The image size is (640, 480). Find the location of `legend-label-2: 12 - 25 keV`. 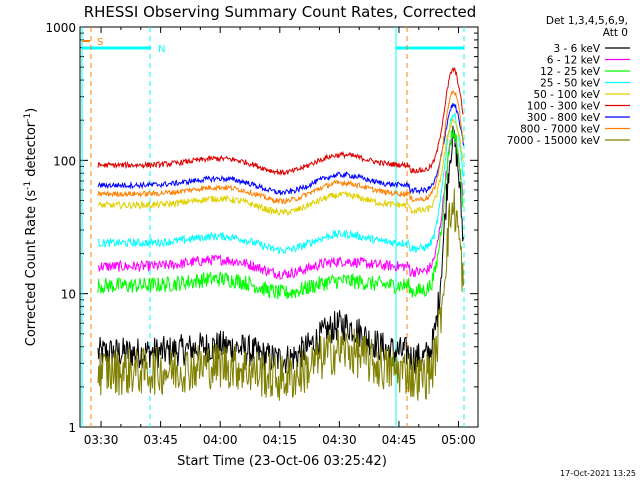

legend-label-2: 12 - 25 keV is located at coordinates (570, 72).